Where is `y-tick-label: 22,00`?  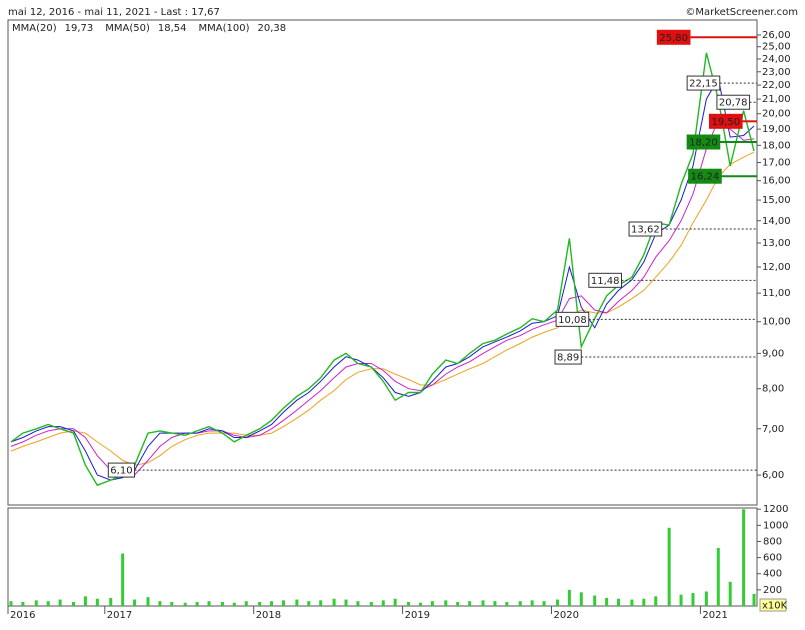
y-tick-label: 22,00 is located at coordinates (776, 85).